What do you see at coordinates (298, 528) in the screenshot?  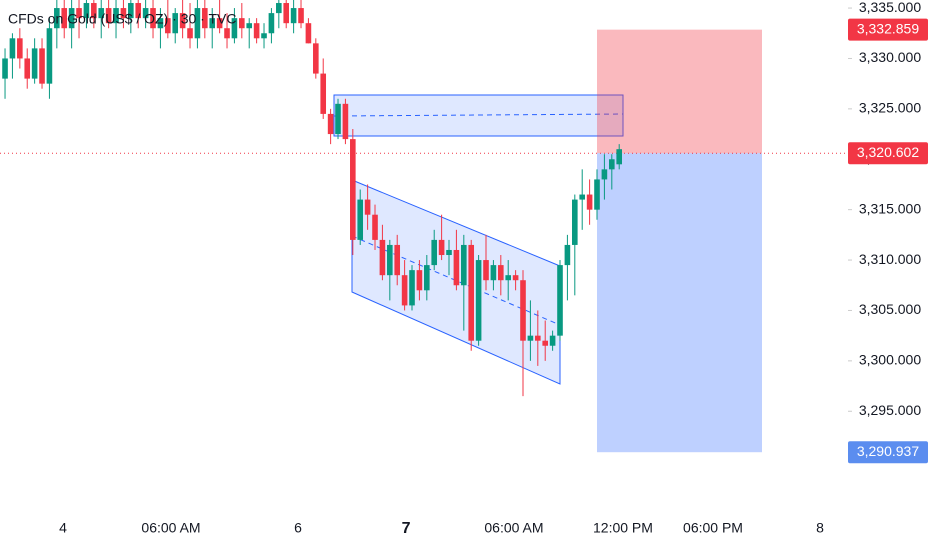 I see `x-tick-label: 6` at bounding box center [298, 528].